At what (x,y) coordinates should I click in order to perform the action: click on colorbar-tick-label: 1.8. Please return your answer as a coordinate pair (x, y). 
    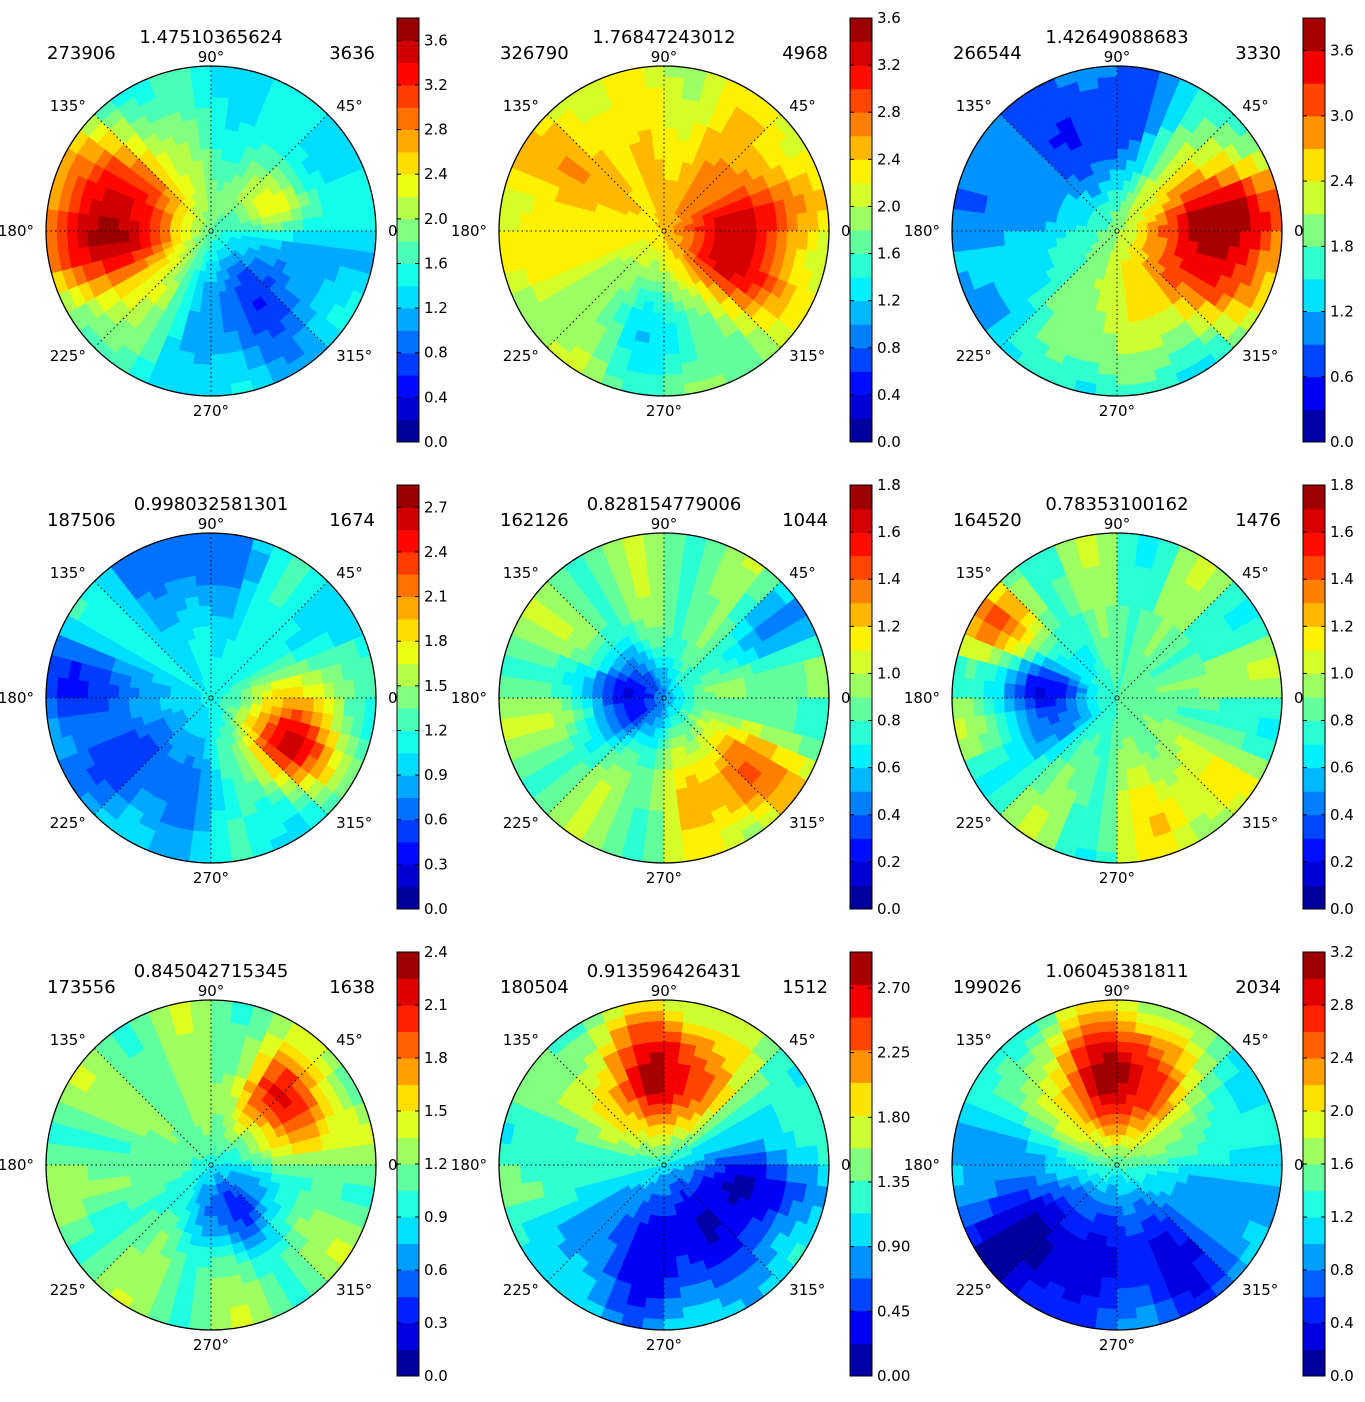
    Looking at the image, I should click on (1342, 485).